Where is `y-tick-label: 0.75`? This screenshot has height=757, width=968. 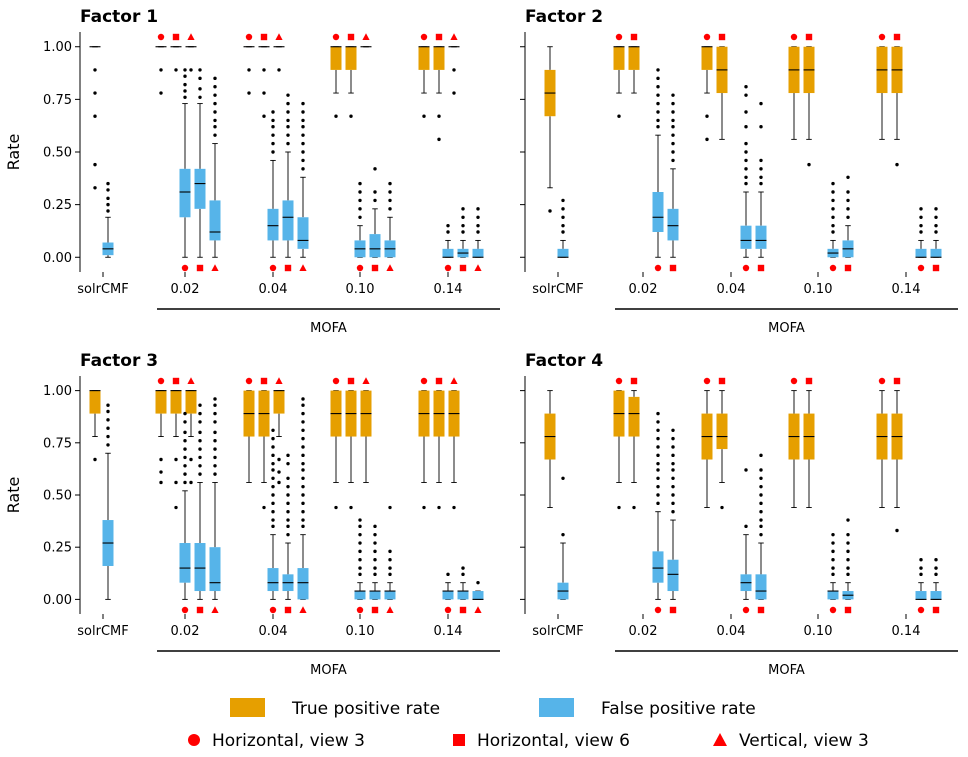
y-tick-label: 0.75 is located at coordinates (57, 100).